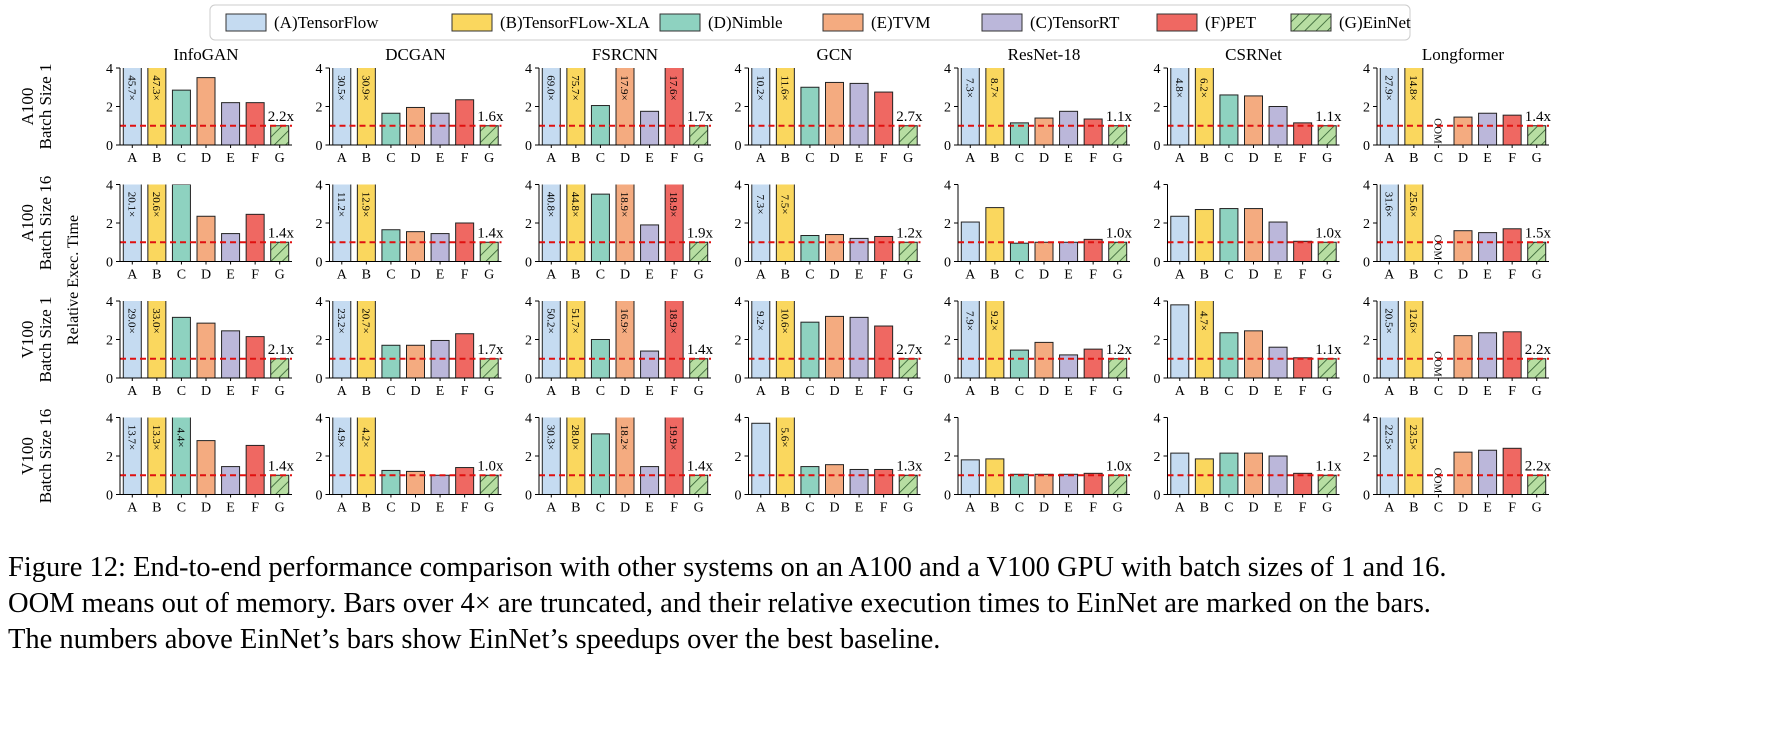  I want to click on value-label: 23.5×, so click(1413, 437).